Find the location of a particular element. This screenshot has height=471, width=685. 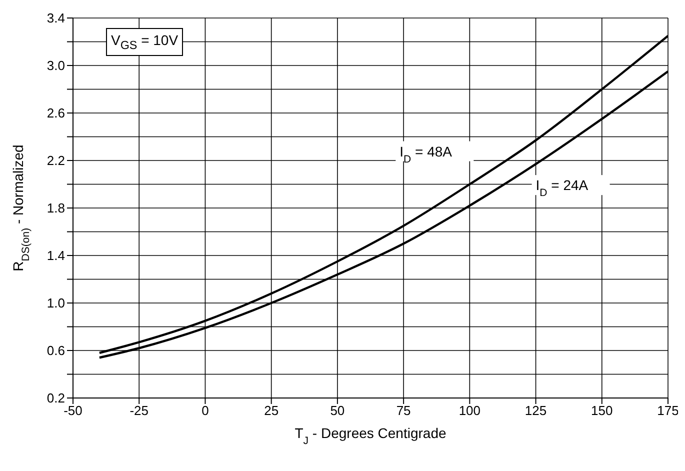

y-tick-label: 2.6 is located at coordinates (55, 113).